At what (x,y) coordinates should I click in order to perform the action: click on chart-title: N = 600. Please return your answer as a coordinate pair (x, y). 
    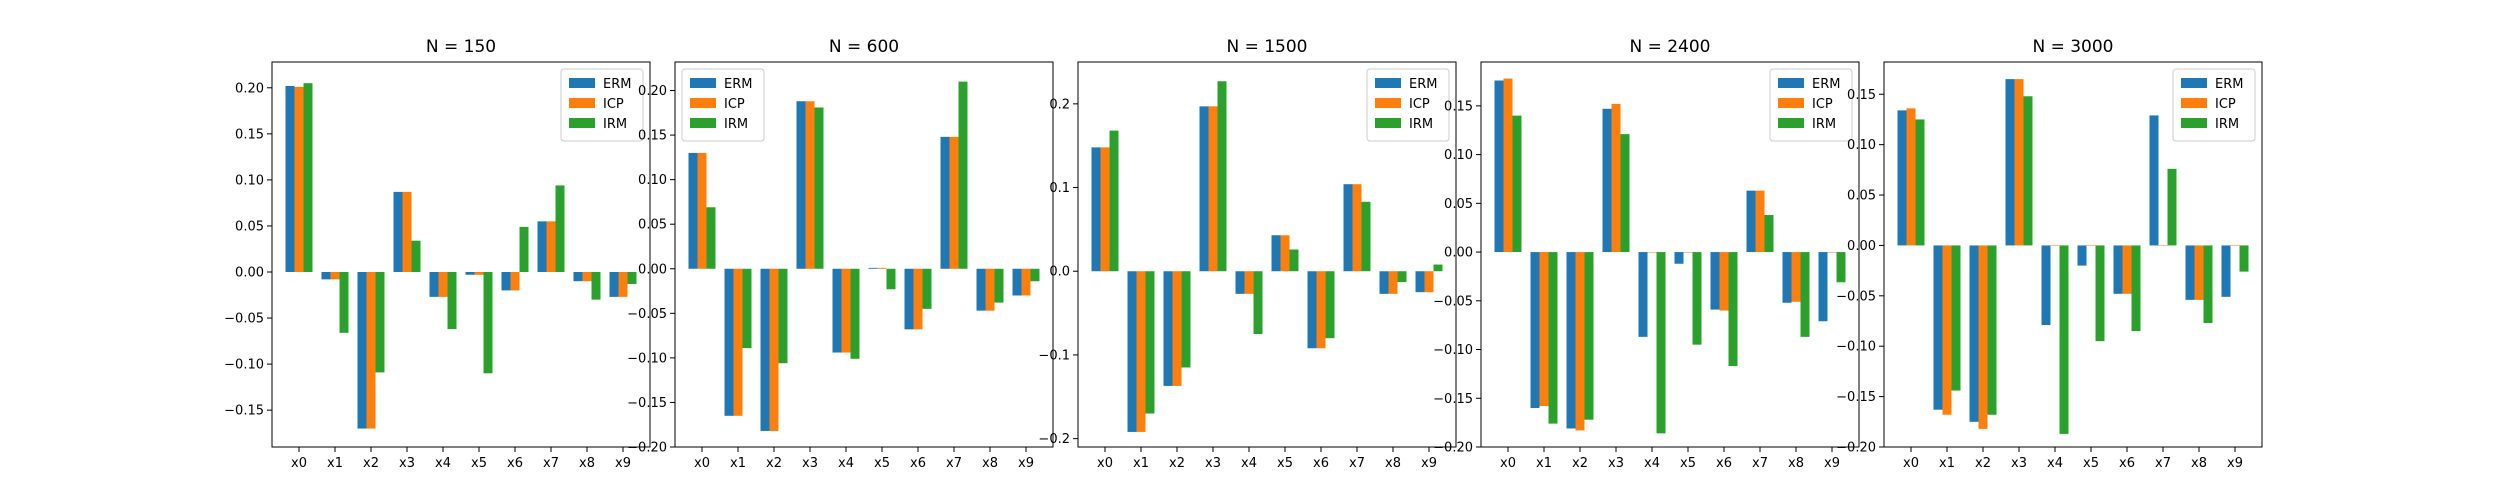
    Looking at the image, I should click on (864, 47).